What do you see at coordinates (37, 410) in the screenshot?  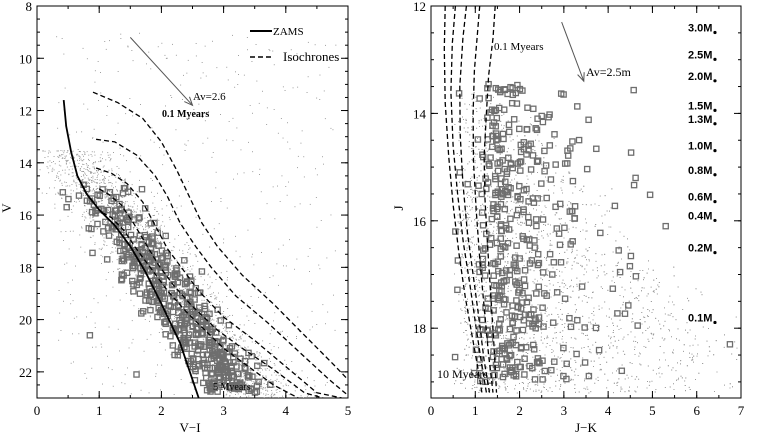 I see `vi-x-tick-label: 0` at bounding box center [37, 410].